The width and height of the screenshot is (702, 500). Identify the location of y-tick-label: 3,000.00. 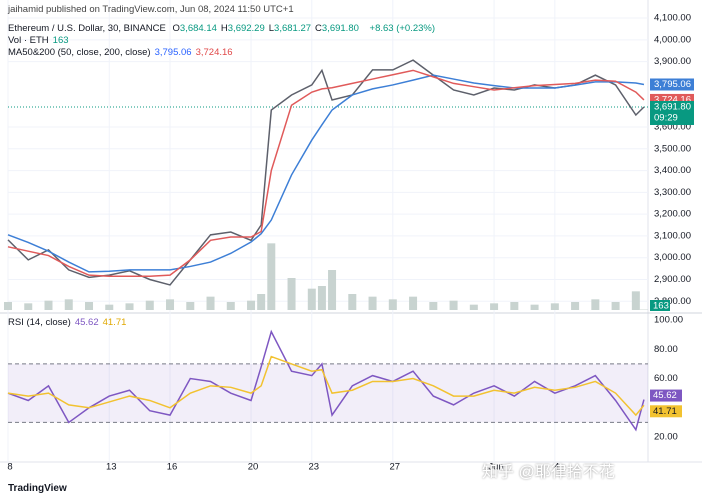
(672, 257).